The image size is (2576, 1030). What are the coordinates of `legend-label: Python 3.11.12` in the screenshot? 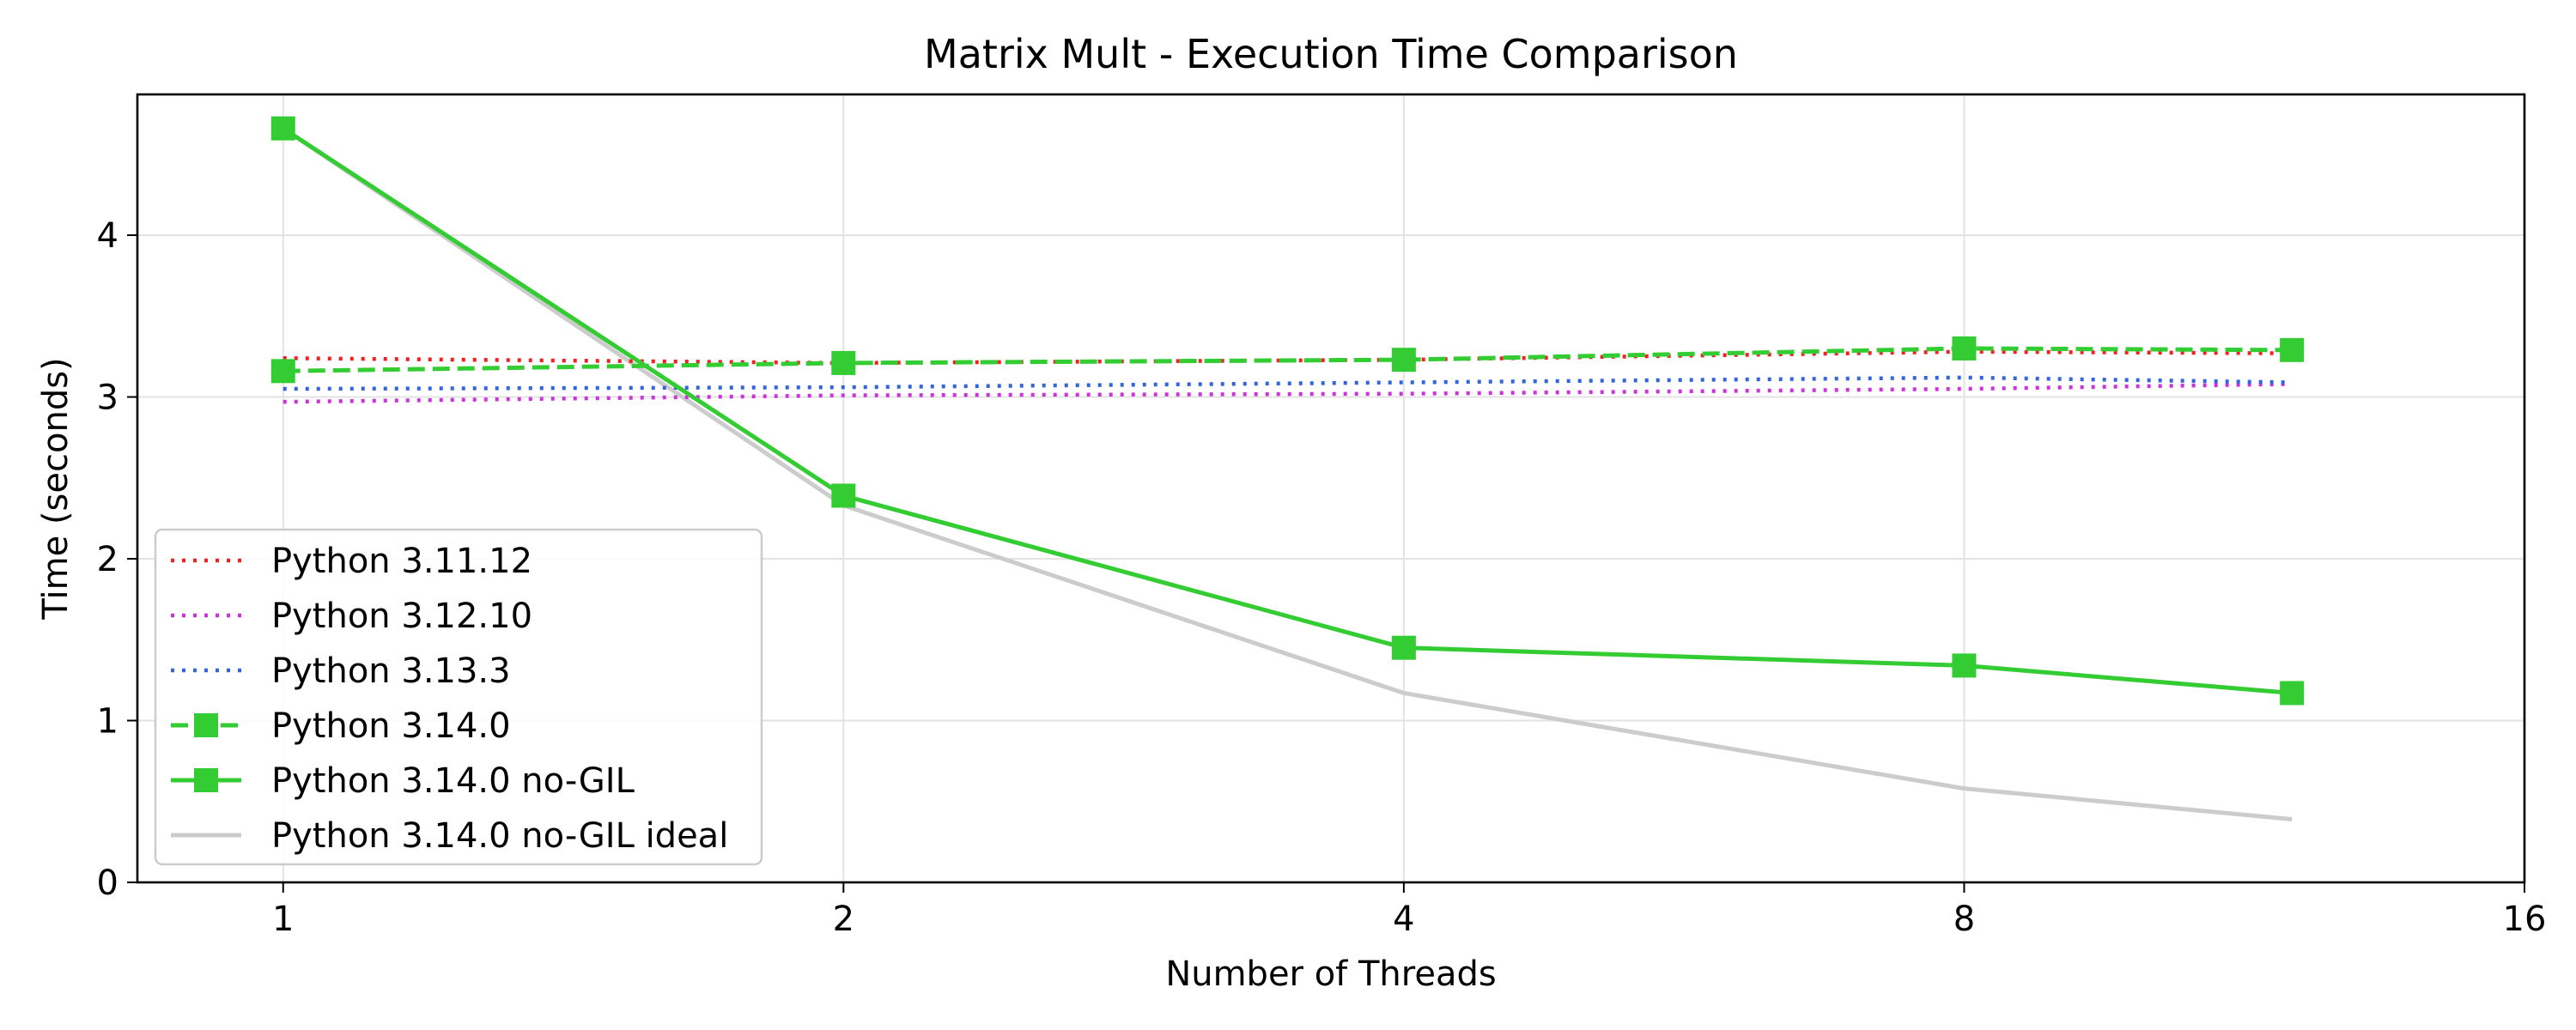 It's located at (401, 561).